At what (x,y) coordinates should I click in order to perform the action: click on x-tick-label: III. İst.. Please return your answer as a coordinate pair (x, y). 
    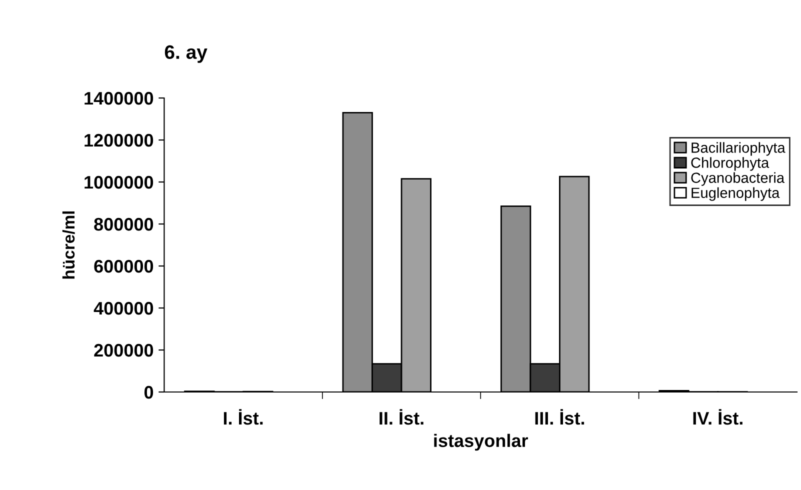
    Looking at the image, I should click on (559, 417).